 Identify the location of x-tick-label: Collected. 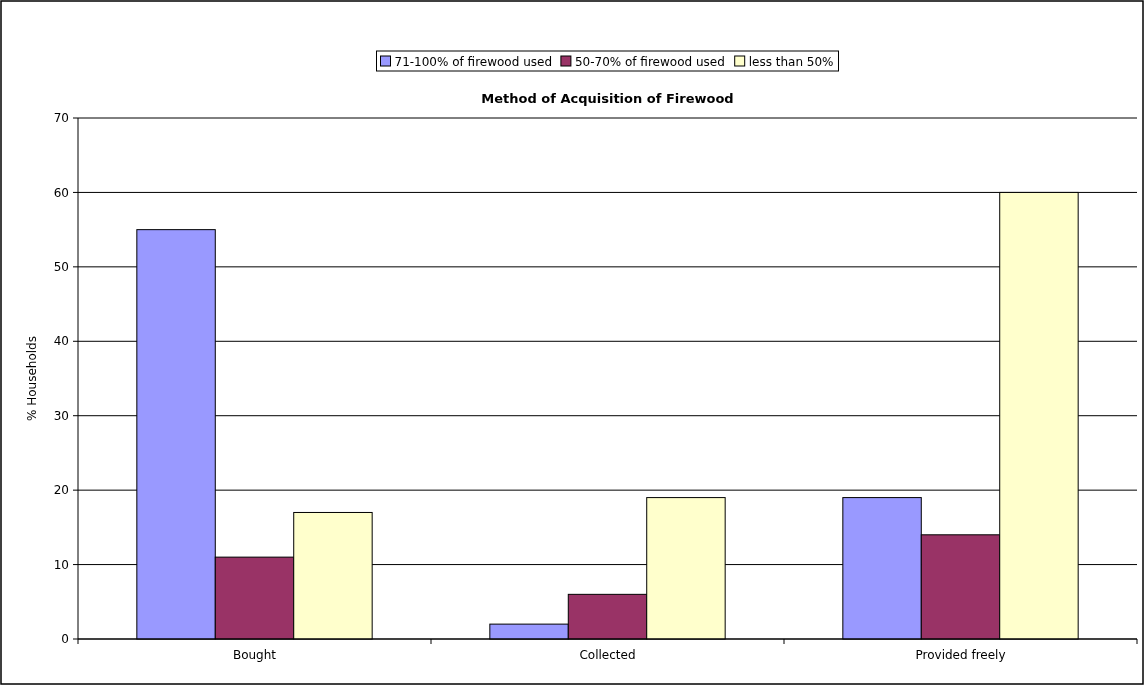
(607, 655).